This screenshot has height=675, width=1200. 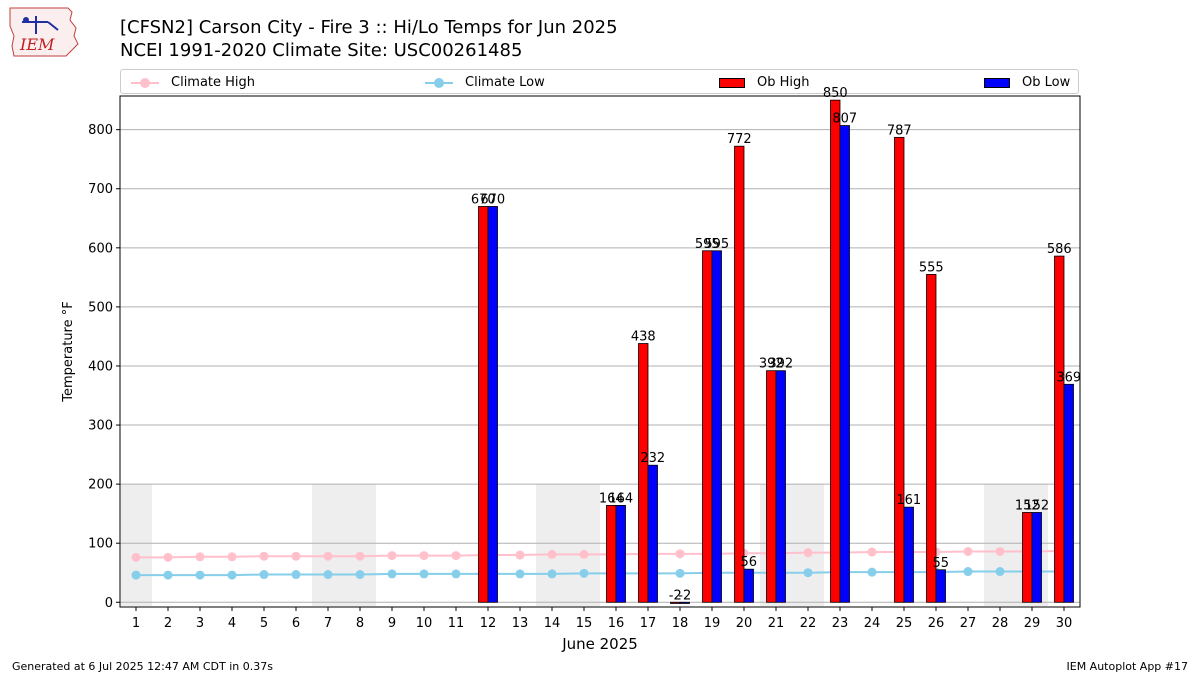 I want to click on x-tick-label: 12, so click(x=488, y=623).